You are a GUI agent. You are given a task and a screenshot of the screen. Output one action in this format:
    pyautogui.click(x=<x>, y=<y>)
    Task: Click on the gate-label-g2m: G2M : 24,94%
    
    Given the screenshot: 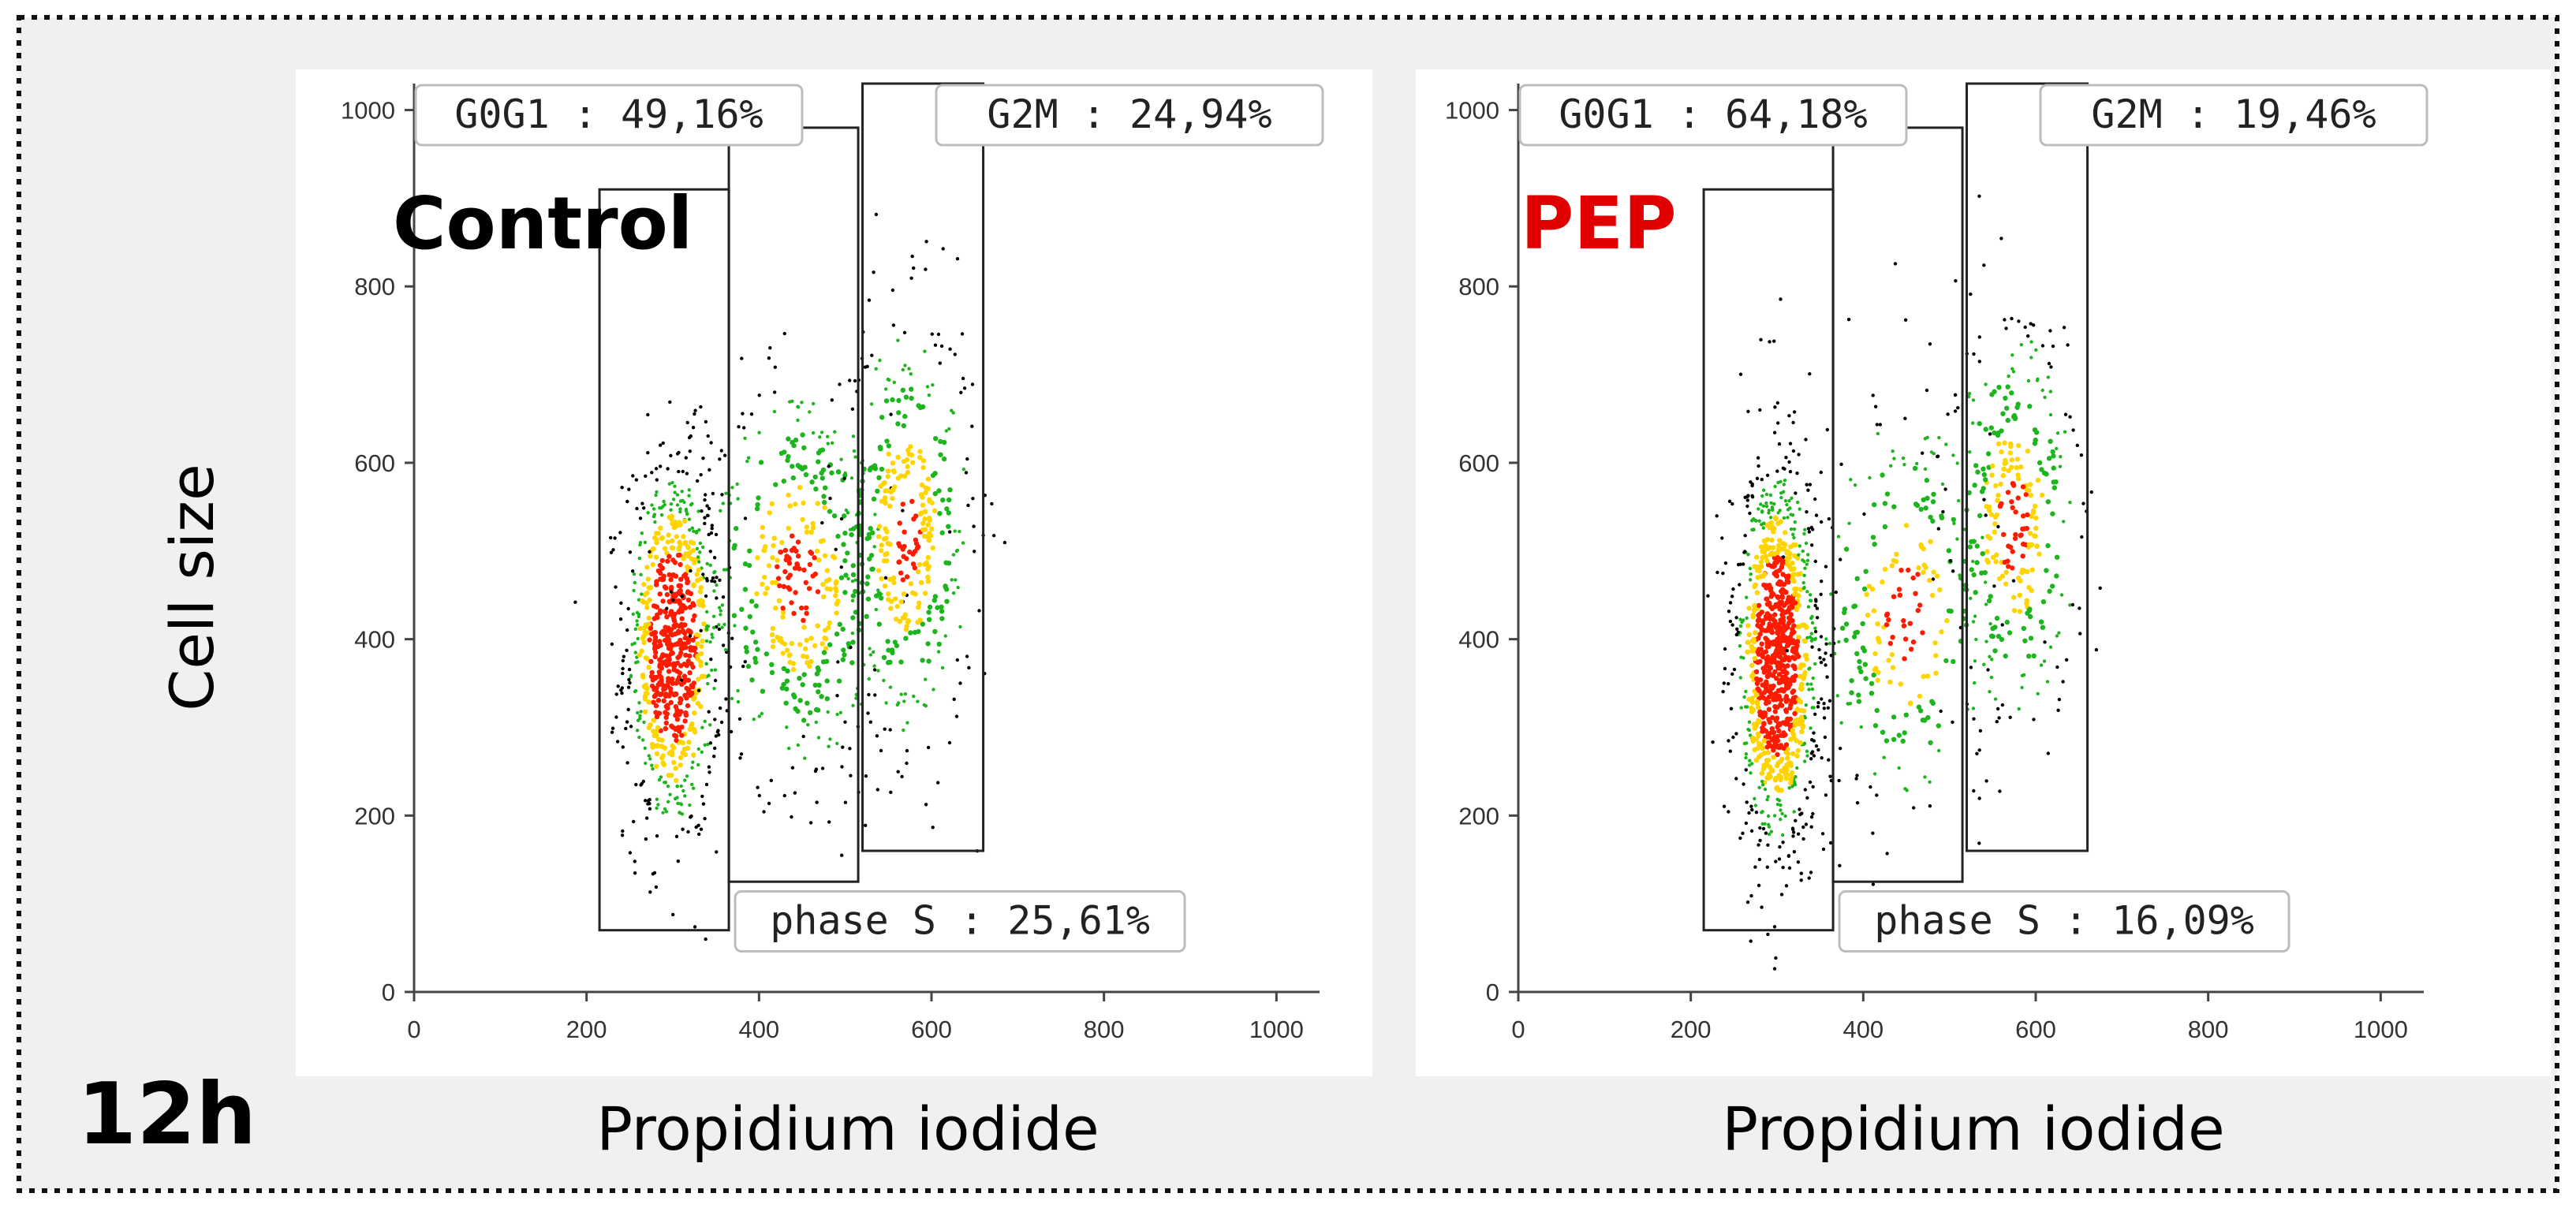 What is the action you would take?
    pyautogui.click(x=1129, y=114)
    